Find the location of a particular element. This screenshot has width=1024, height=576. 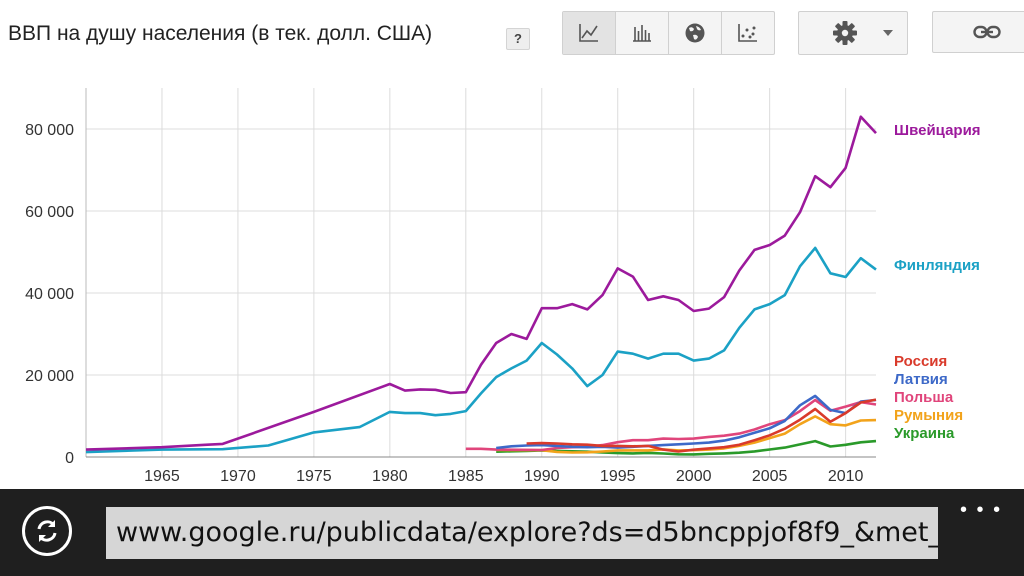

legend-label: Польша is located at coordinates (924, 397).